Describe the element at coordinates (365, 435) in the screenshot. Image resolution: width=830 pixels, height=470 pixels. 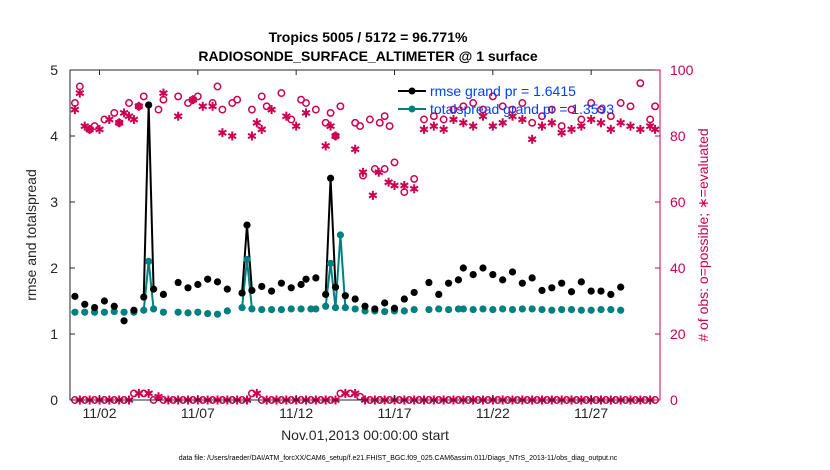
I see `x-axis-label: Nov.01,2013 00:00:00 start` at that location.